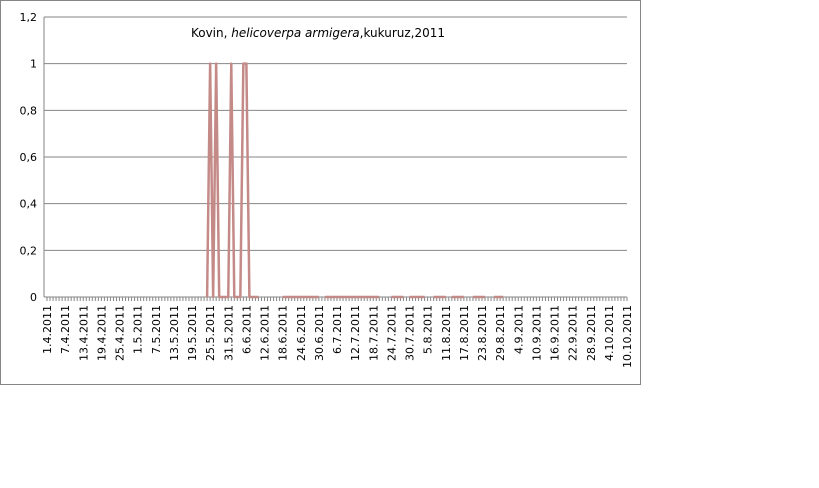 The width and height of the screenshot is (819, 488). I want to click on x-tick-label: 1.5.2011, so click(138, 329).